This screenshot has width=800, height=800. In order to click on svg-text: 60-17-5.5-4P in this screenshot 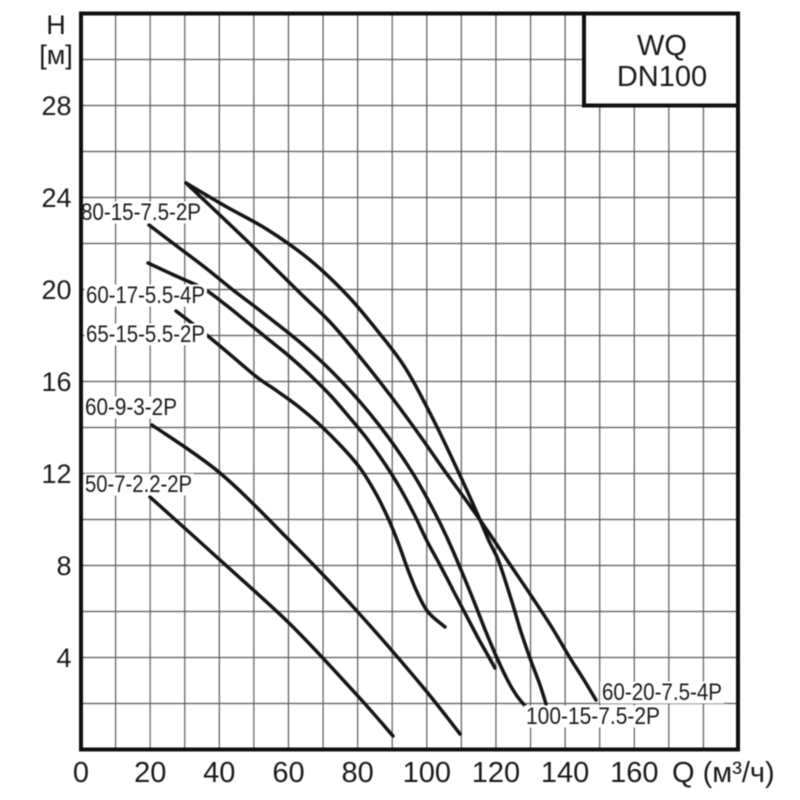, I will do `click(145, 295)`.